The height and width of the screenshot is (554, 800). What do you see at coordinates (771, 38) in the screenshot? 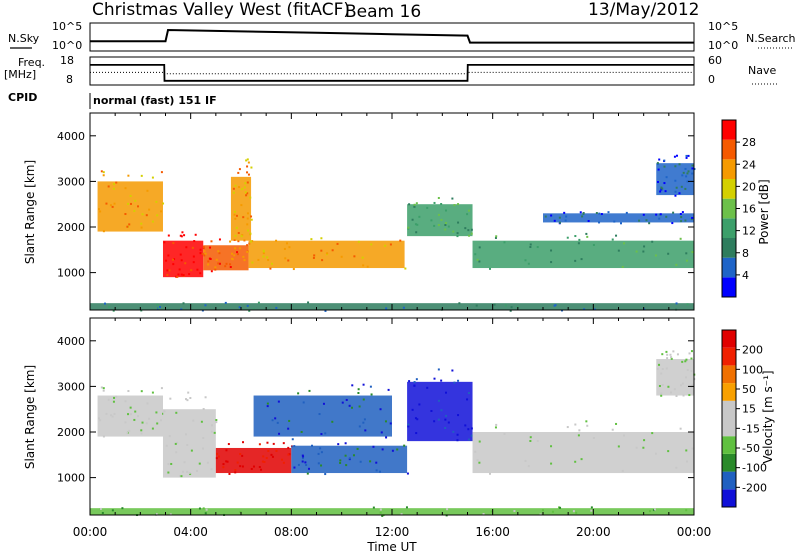
I see `nsearch-label: N.Search` at bounding box center [771, 38].